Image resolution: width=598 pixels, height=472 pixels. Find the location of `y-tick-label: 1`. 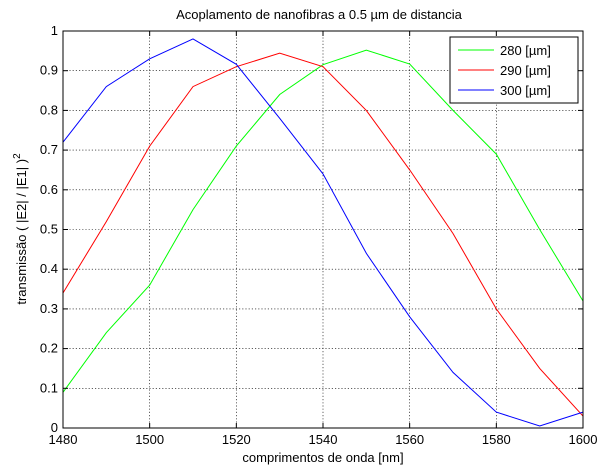

y-tick-label: 1 is located at coordinates (54, 30).